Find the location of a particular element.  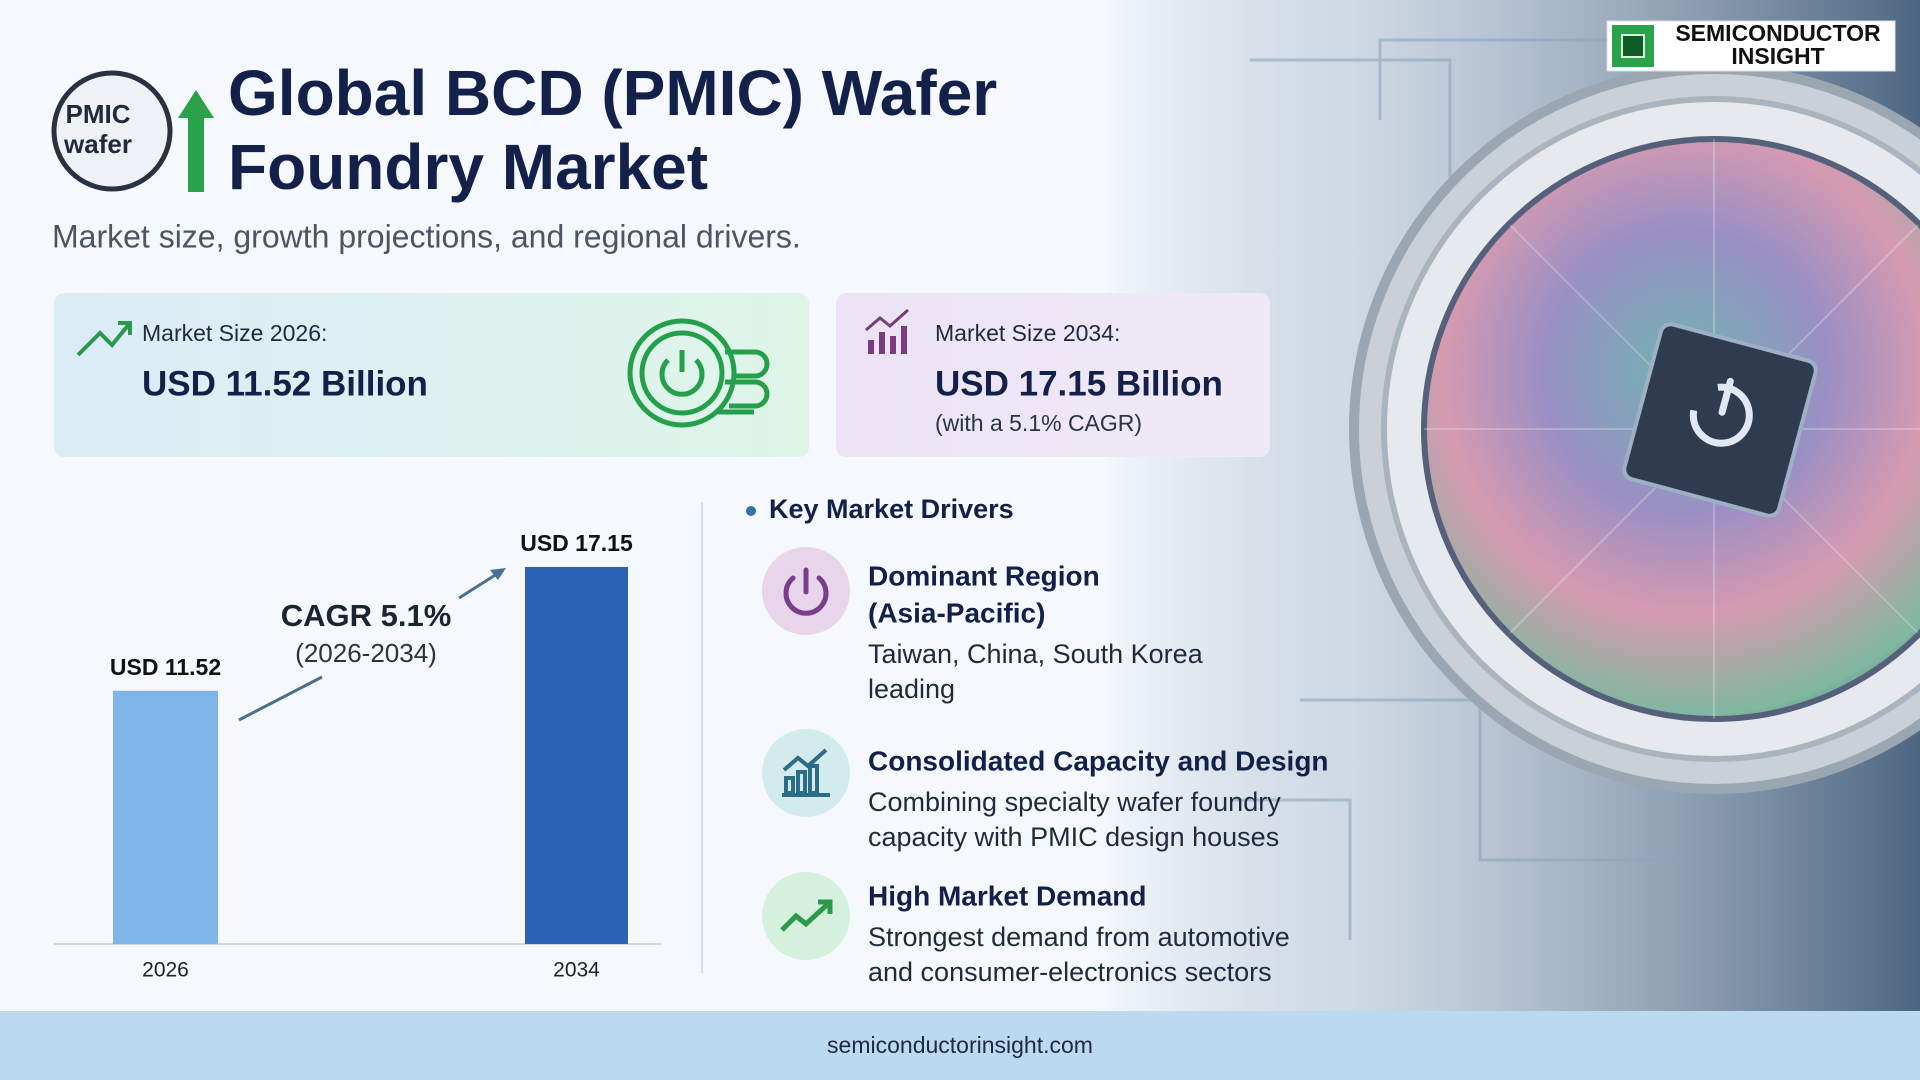

card-label: Market Size 2026: is located at coordinates (234, 333).